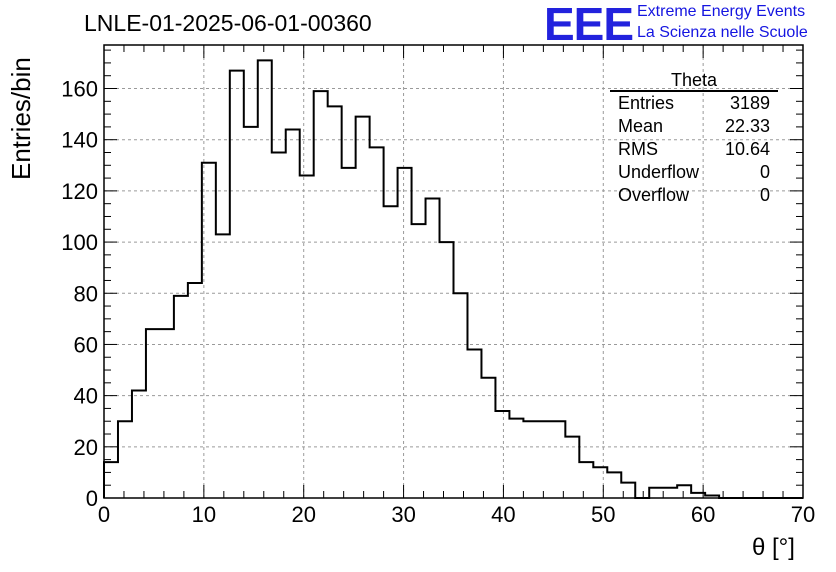  I want to click on stats-label: Mean, so click(641, 126).